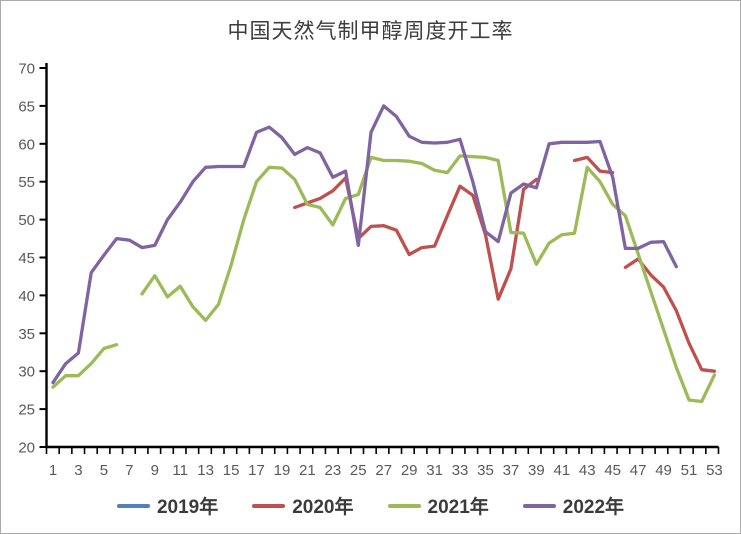 This screenshot has height=534, width=741. I want to click on x-tick-label: 23, so click(332, 470).